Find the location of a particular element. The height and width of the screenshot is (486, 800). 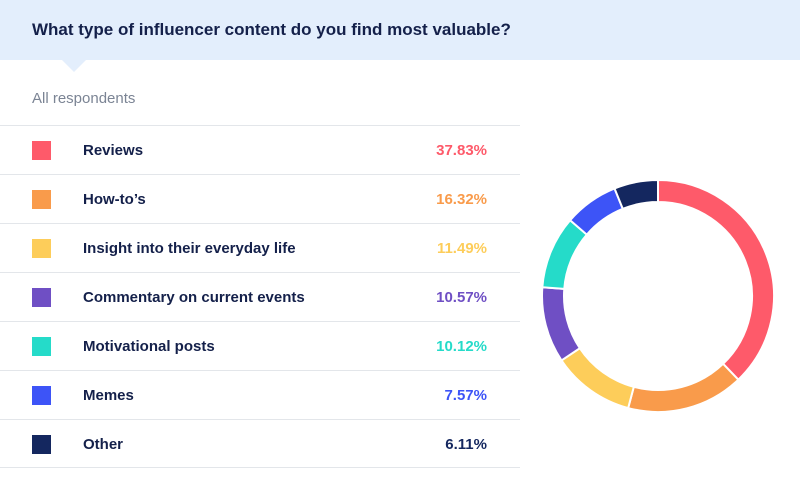

donut-slice-reviews is located at coordinates (716, 280).